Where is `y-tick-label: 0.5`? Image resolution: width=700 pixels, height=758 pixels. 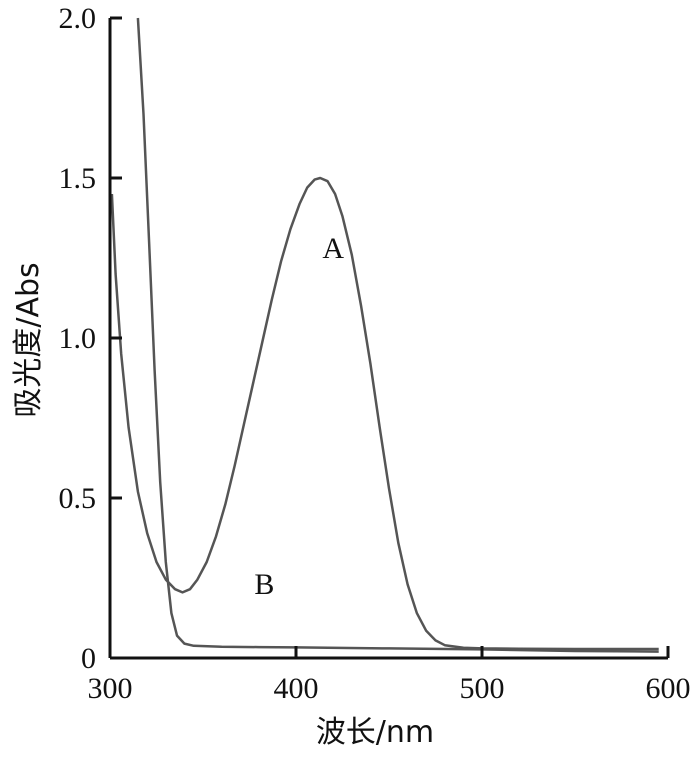 y-tick-label: 0.5 is located at coordinates (78, 498).